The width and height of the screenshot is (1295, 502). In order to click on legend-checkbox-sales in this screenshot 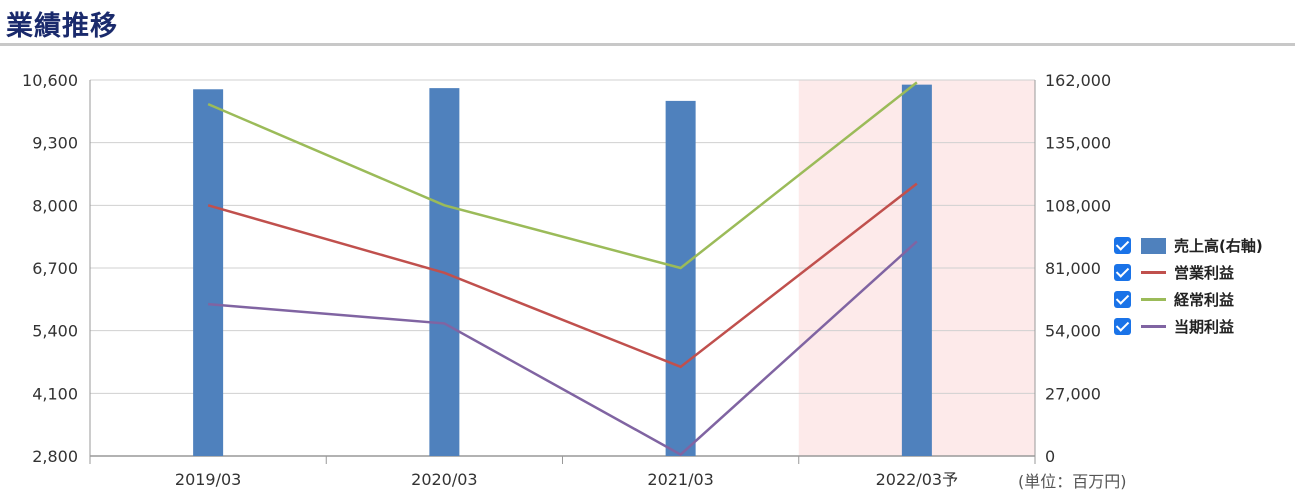, I will do `click(1122, 245)`.